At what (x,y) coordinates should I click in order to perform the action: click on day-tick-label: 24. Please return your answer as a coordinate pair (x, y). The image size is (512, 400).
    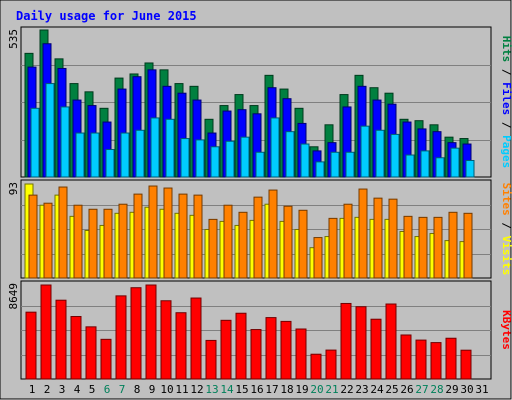
    Looking at the image, I should click on (377, 389).